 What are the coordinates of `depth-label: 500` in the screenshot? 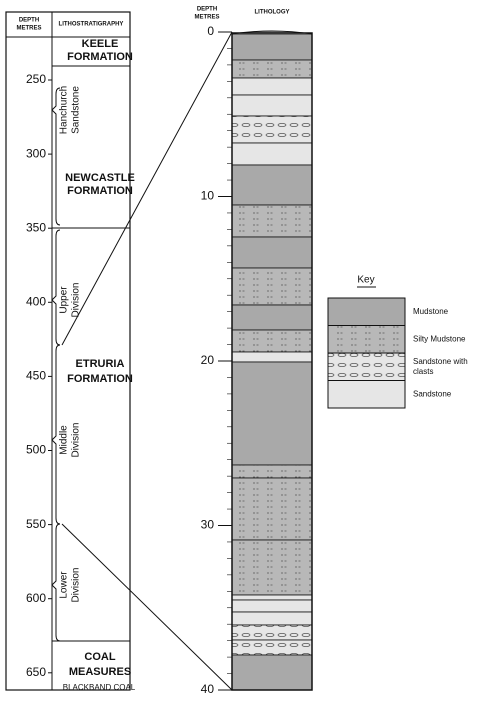 It's located at (36, 450).